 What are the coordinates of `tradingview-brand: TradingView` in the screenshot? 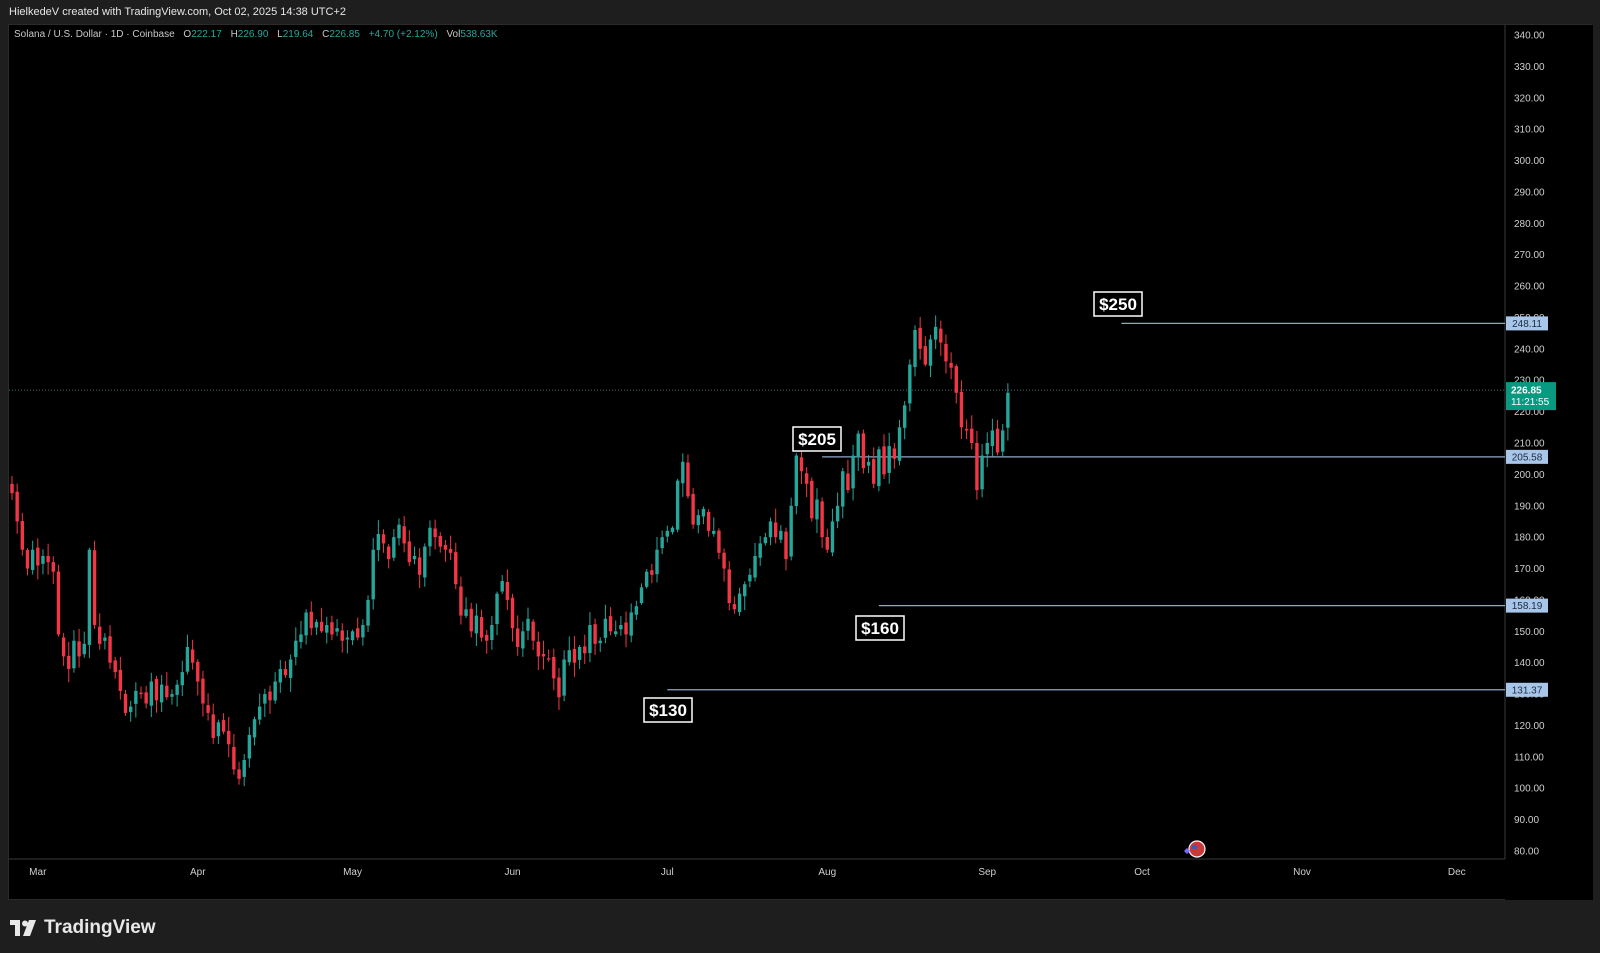 It's located at (83, 928).